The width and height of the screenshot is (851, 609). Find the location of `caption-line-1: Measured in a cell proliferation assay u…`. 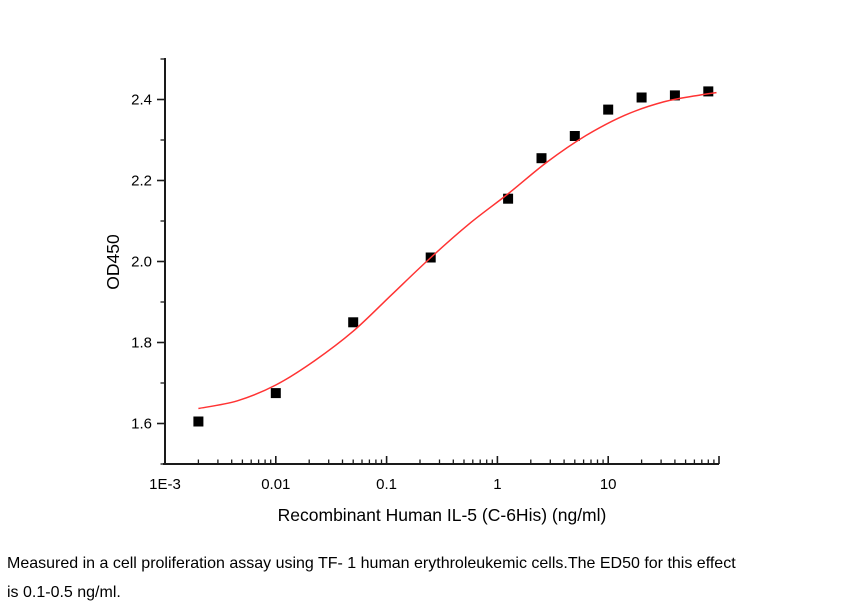

caption-line-1: Measured in a cell proliferation assay u… is located at coordinates (371, 563).